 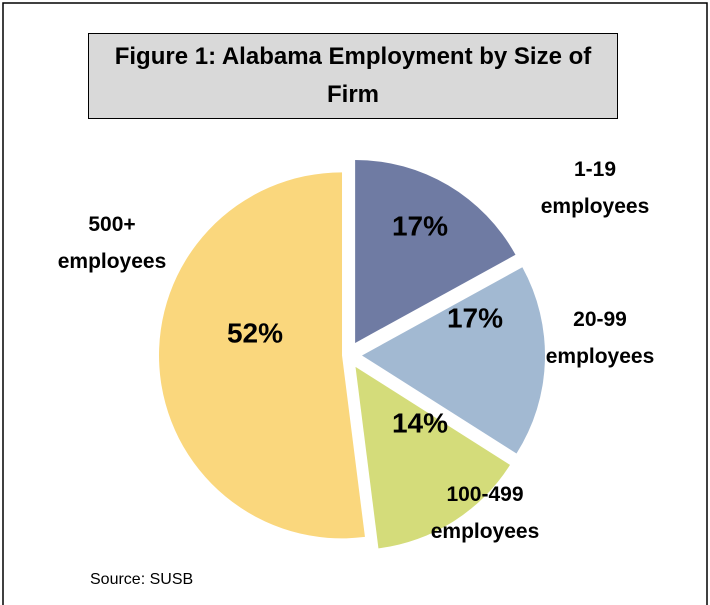 I want to click on source-note: Source: SUSB, so click(x=141, y=579).